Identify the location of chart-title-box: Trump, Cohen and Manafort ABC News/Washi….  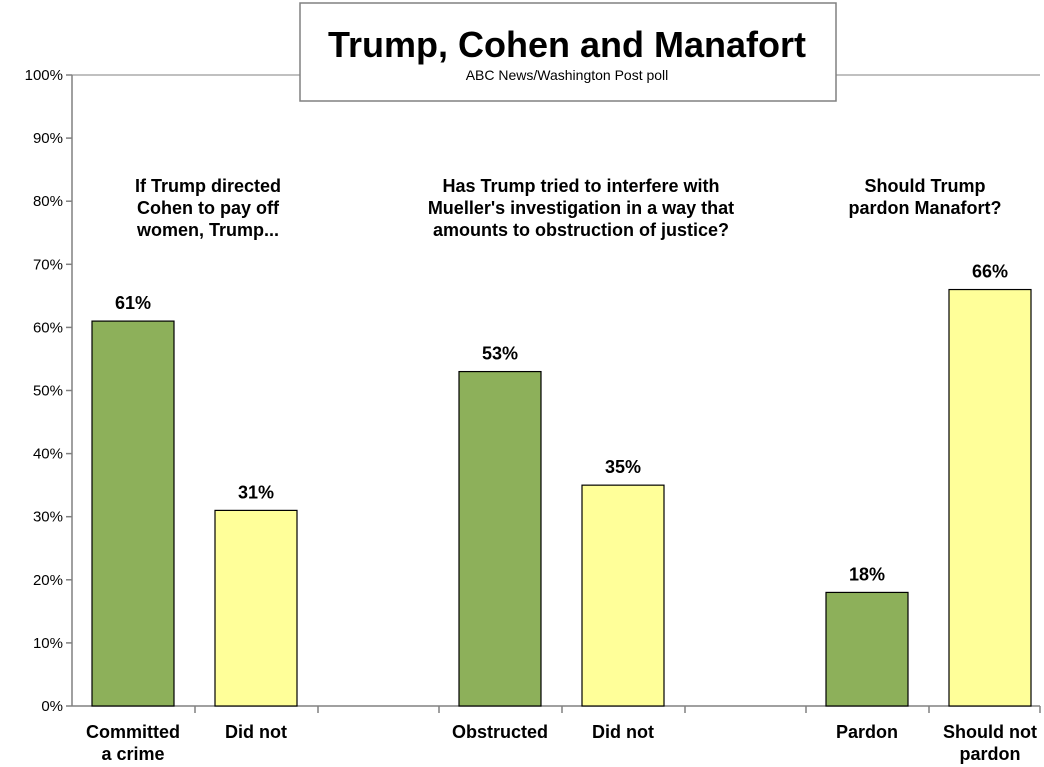
(568, 52).